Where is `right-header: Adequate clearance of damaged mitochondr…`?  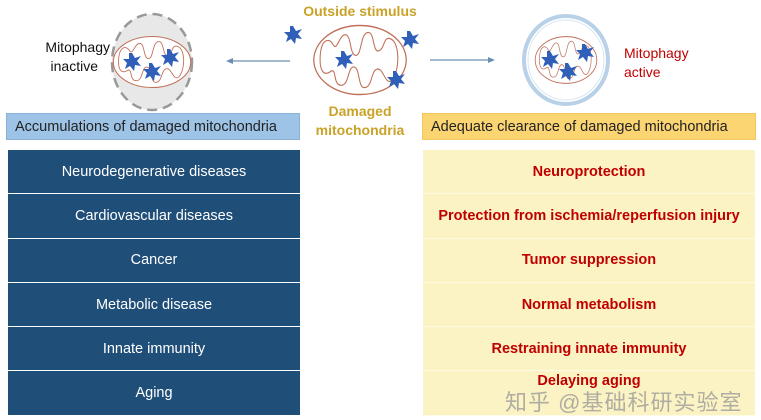
right-header: Adequate clearance of damaged mitochondr… is located at coordinates (589, 126).